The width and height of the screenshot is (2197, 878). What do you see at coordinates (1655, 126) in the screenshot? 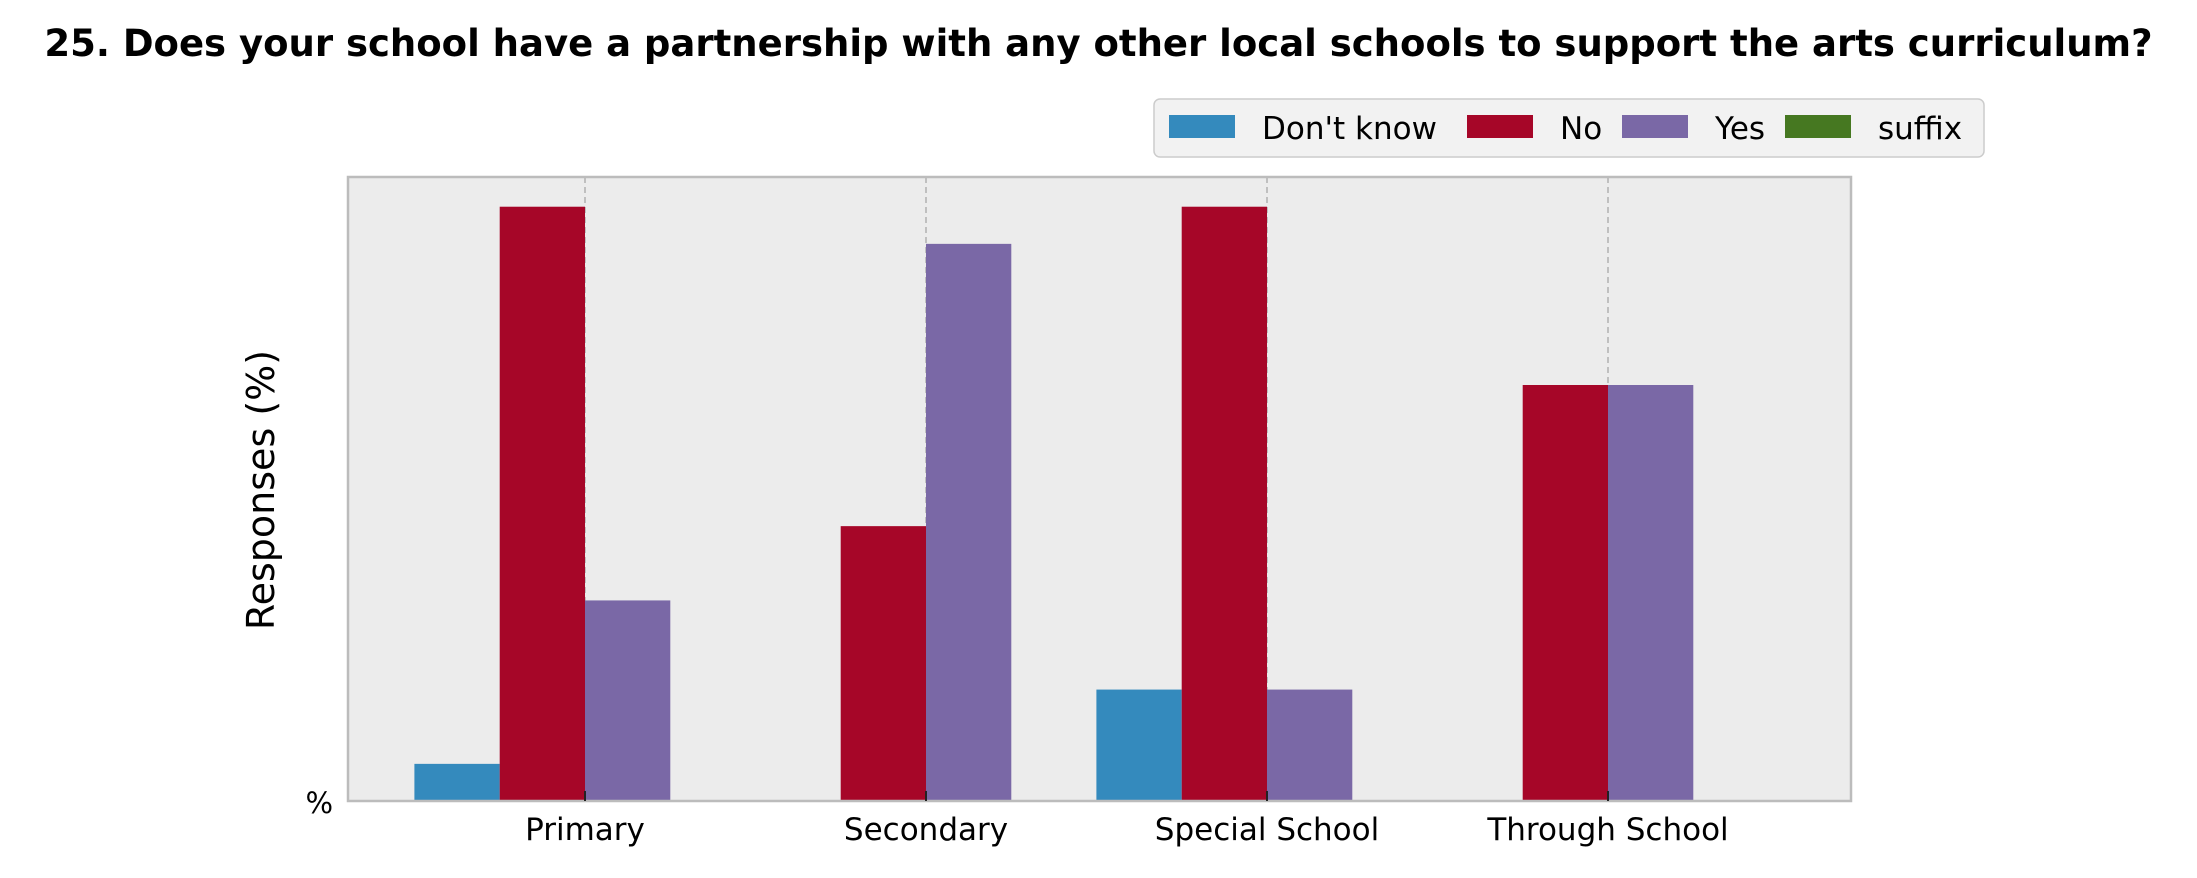
I see `legend-swatch-yes` at bounding box center [1655, 126].